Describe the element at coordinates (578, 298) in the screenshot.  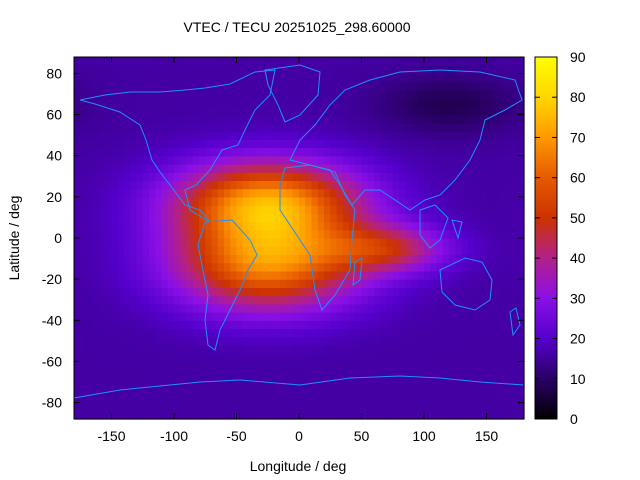
I see `colorbar-tick-label: 30` at that location.